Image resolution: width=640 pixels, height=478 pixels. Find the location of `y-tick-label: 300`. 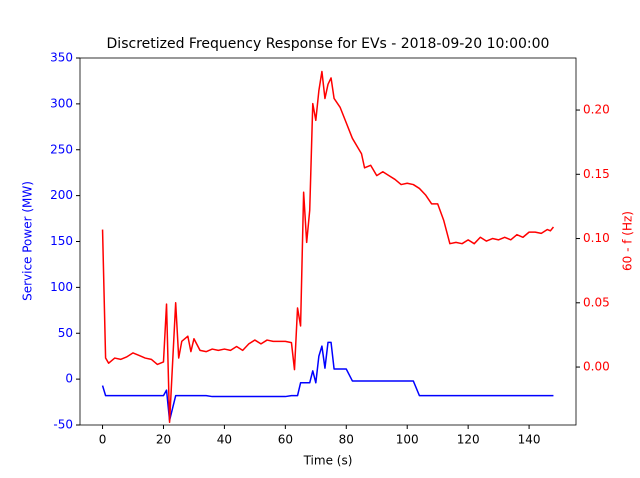

y-tick-label: 300 is located at coordinates (61, 103).